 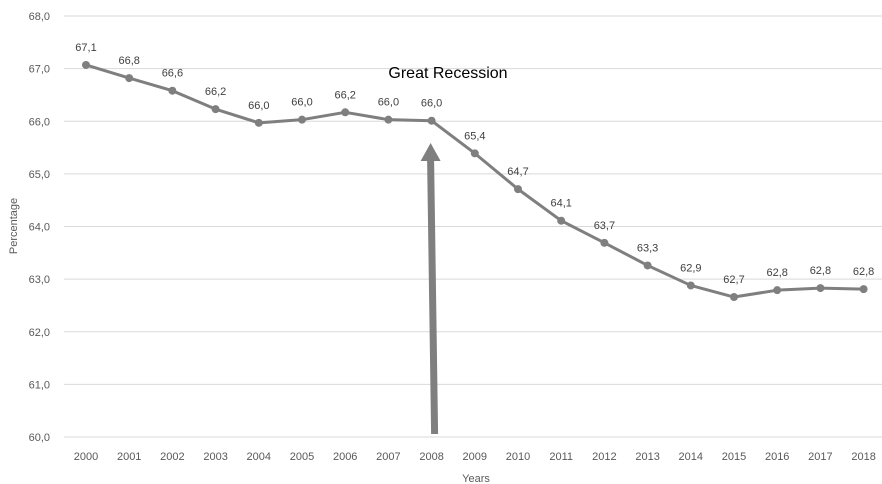 What do you see at coordinates (561, 457) in the screenshot?
I see `x-tick-label: 2011` at bounding box center [561, 457].